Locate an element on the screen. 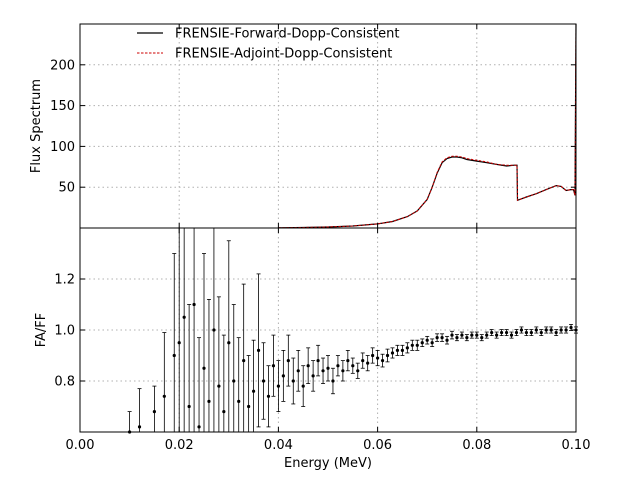 This screenshot has height=480, width=640. bottom-y-tick-label: 0.8 is located at coordinates (64, 382).